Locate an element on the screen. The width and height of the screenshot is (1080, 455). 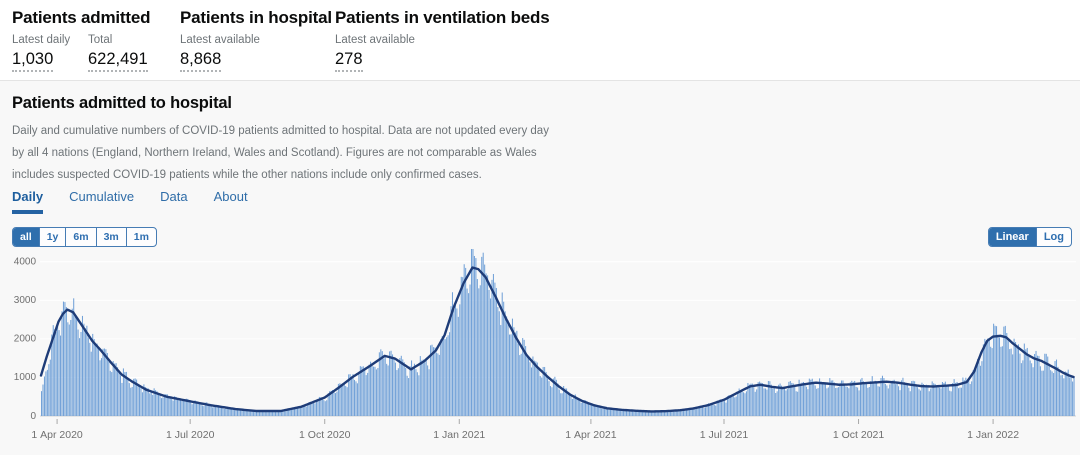
metric-latest-daily: Latest daily 1,030 is located at coordinates (50, 53).